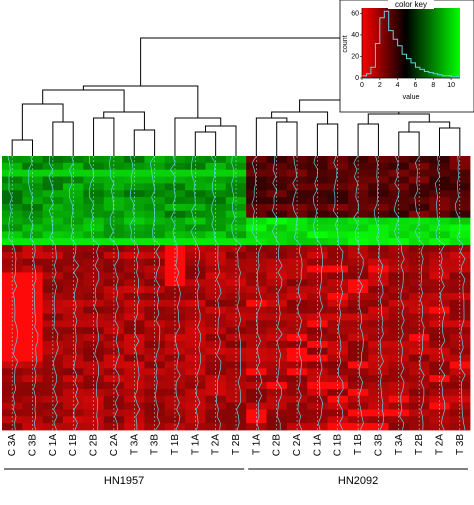 The image size is (474, 505). What do you see at coordinates (236, 477) in the screenshot?
I see `group-brackets: HN1957 HN2092` at bounding box center [236, 477].